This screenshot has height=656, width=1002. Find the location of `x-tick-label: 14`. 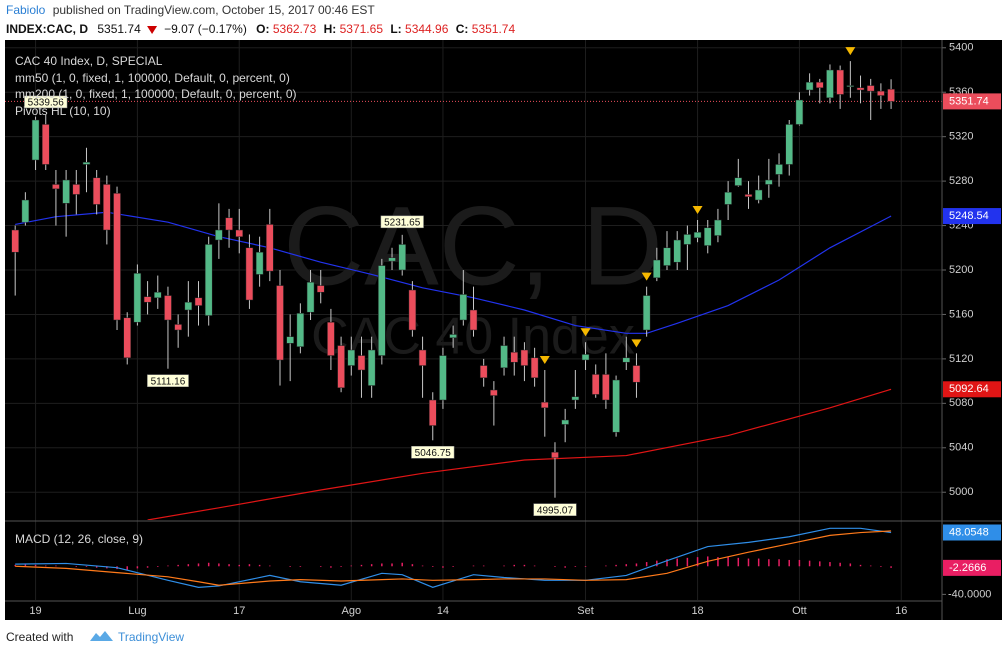

x-tick-label: 14 is located at coordinates (443, 611).